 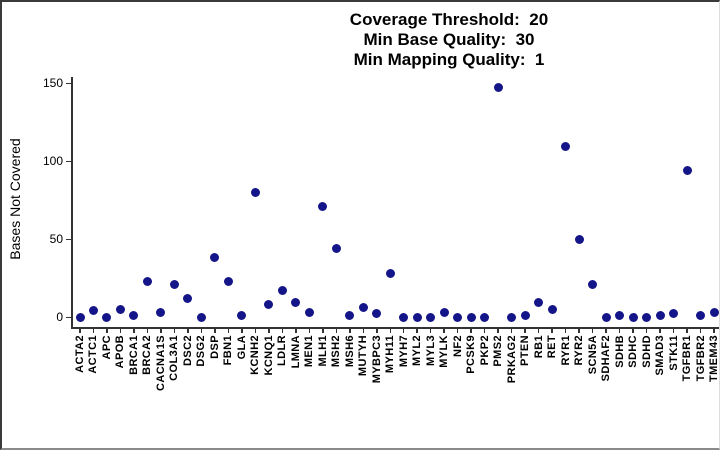 I want to click on gene-label-dsc2: DSC2, so click(x=187, y=350).